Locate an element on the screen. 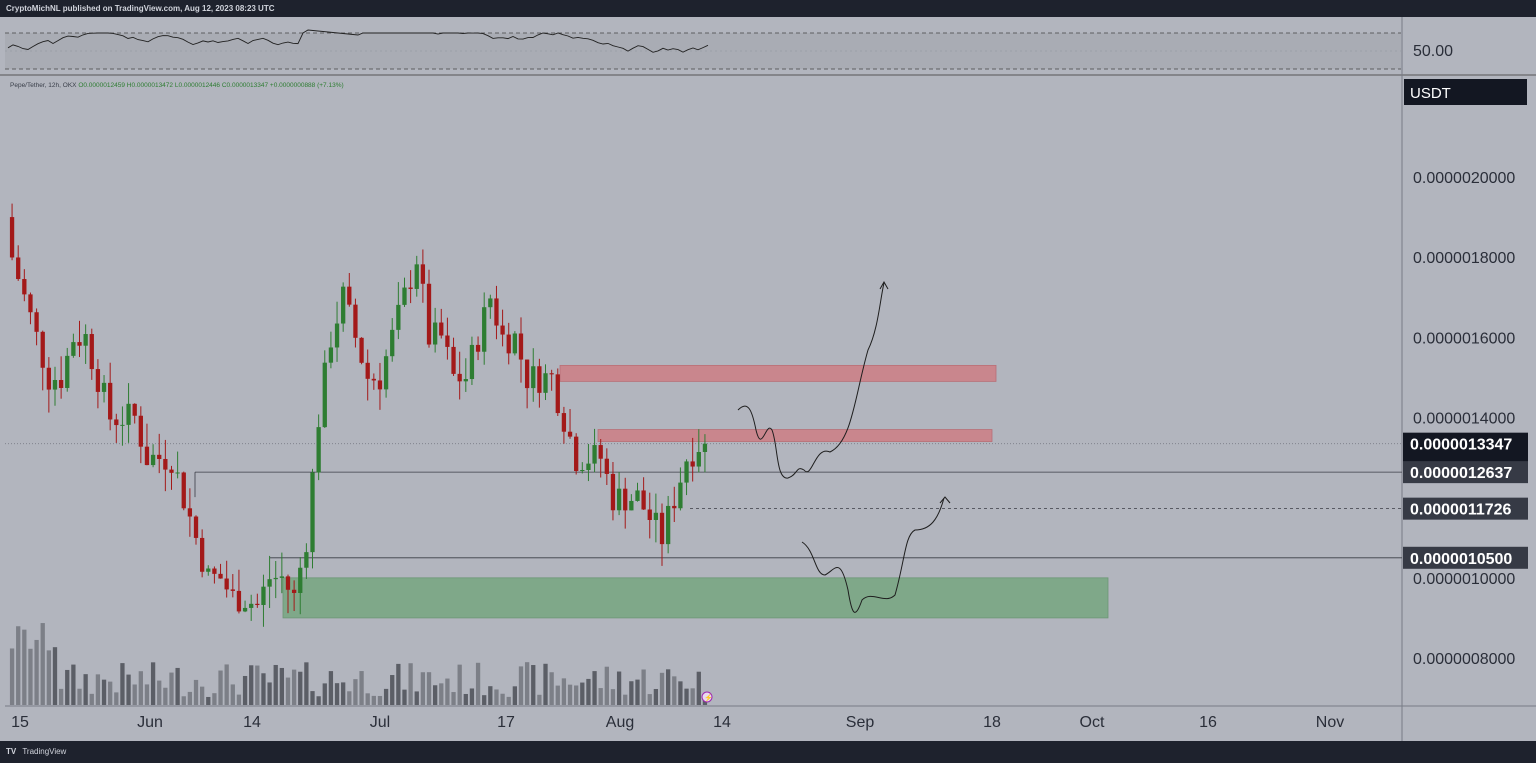  currency-label: USDT is located at coordinates (1430, 93).